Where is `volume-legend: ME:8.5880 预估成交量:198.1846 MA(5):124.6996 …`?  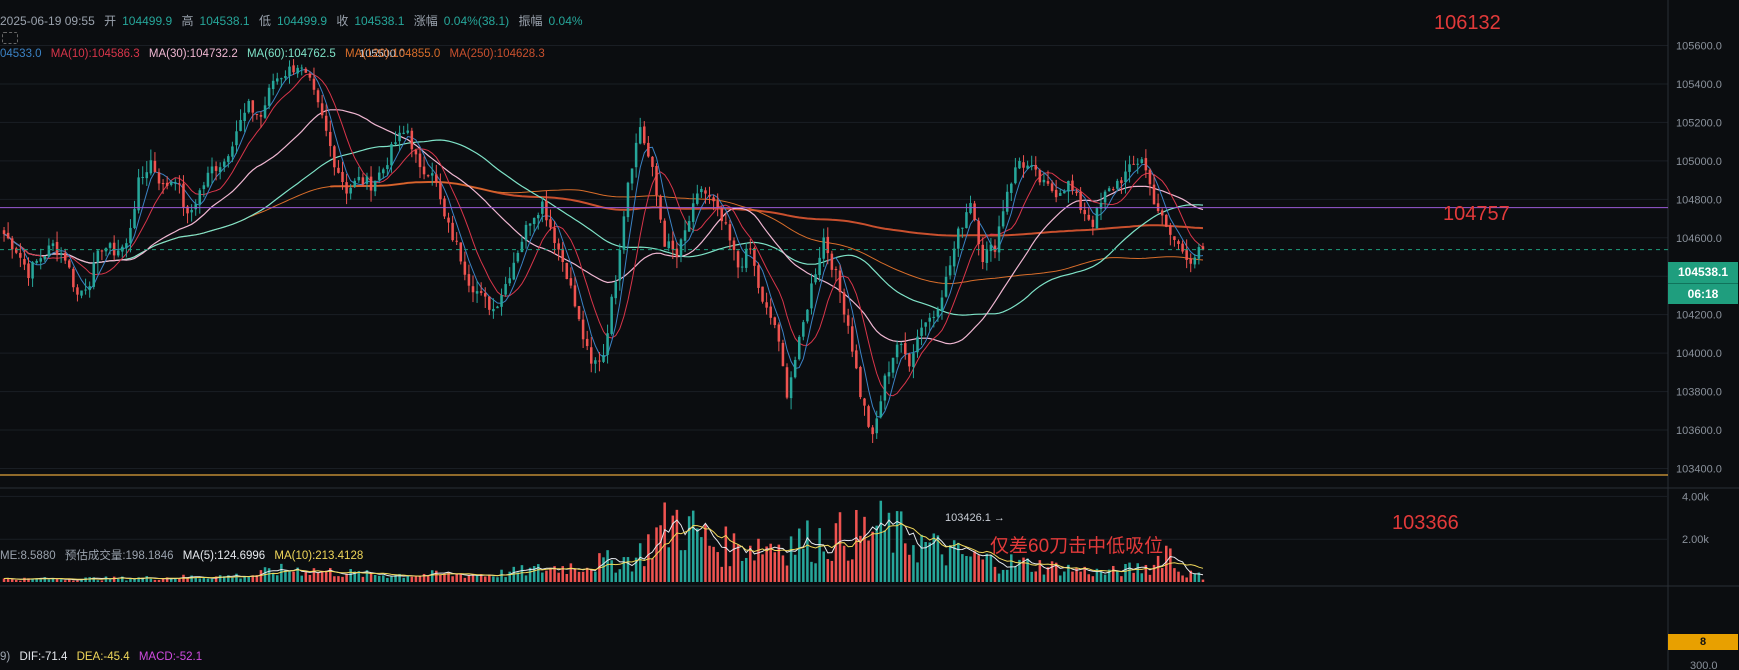 volume-legend: ME:8.5880 预估成交量:198.1846 MA(5):124.6996 … is located at coordinates (184, 555).